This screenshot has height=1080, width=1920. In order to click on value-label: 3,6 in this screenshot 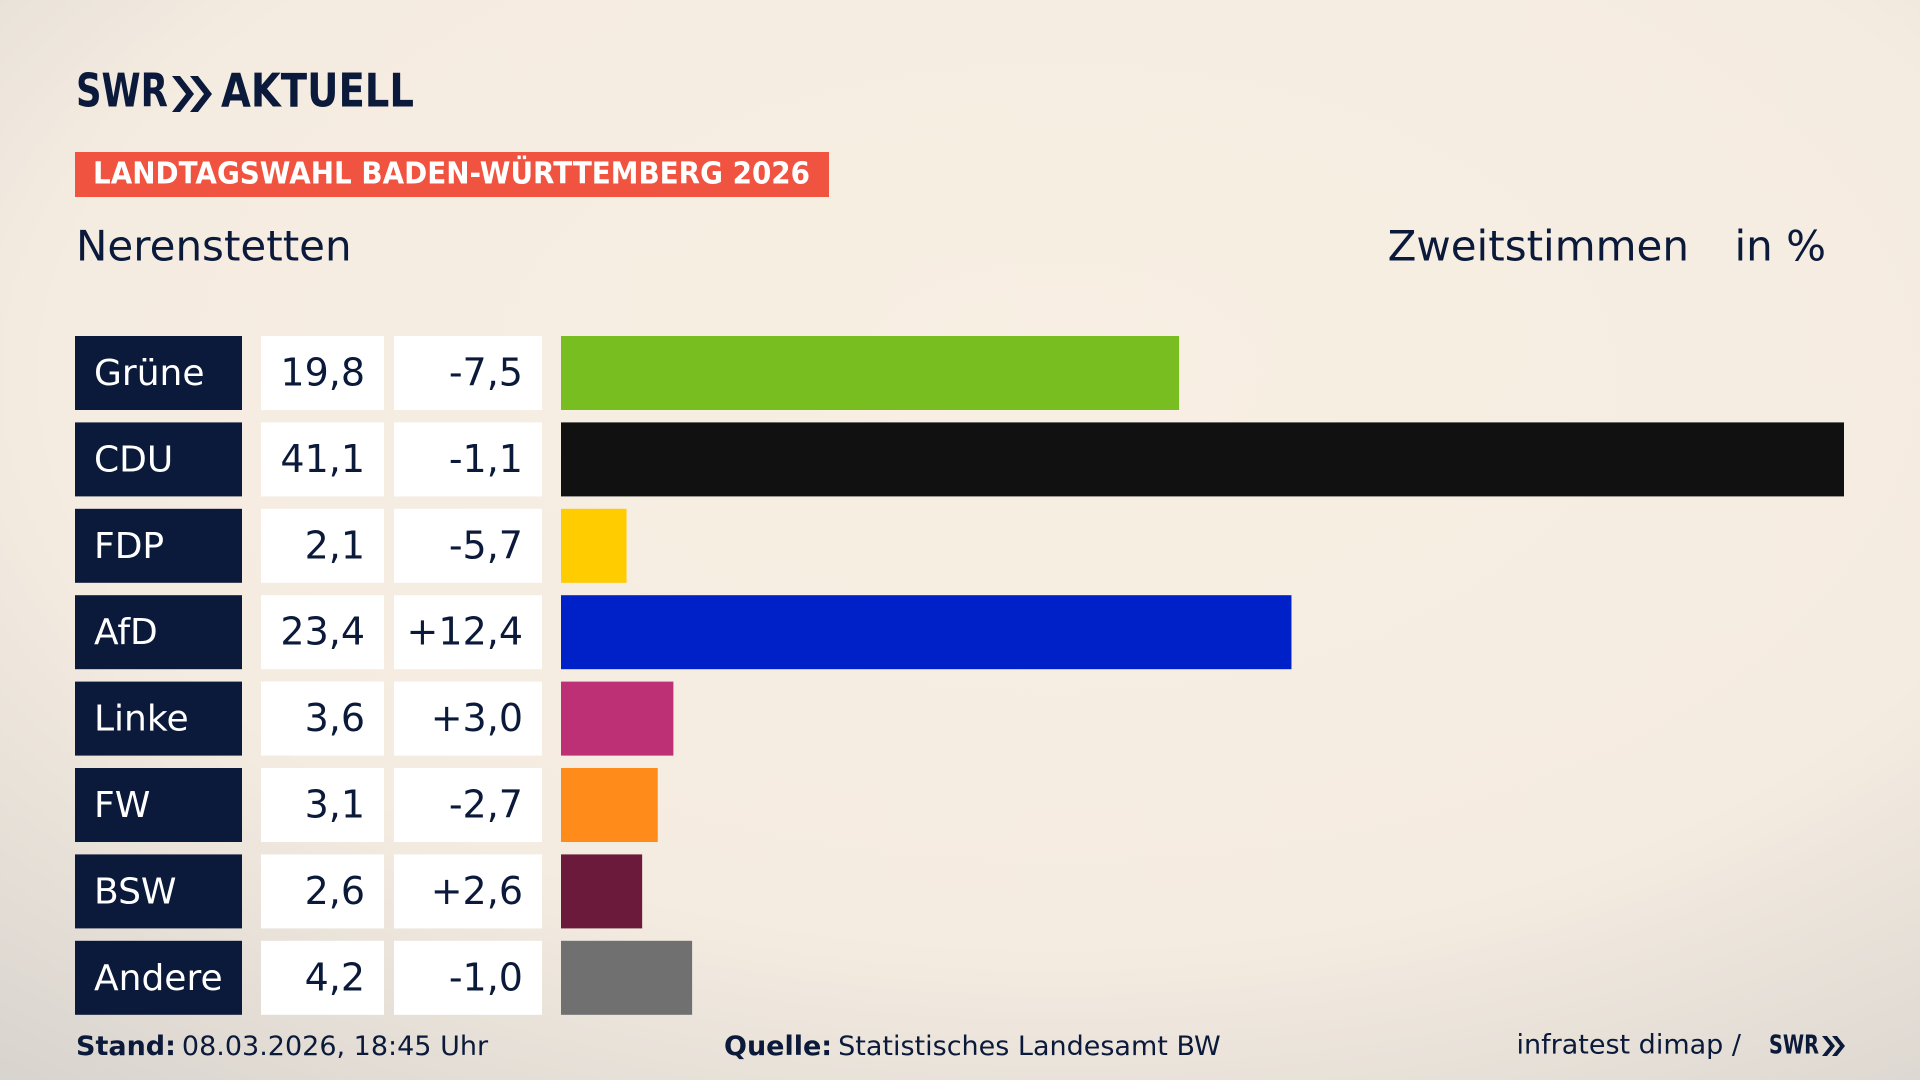, I will do `click(335, 718)`.